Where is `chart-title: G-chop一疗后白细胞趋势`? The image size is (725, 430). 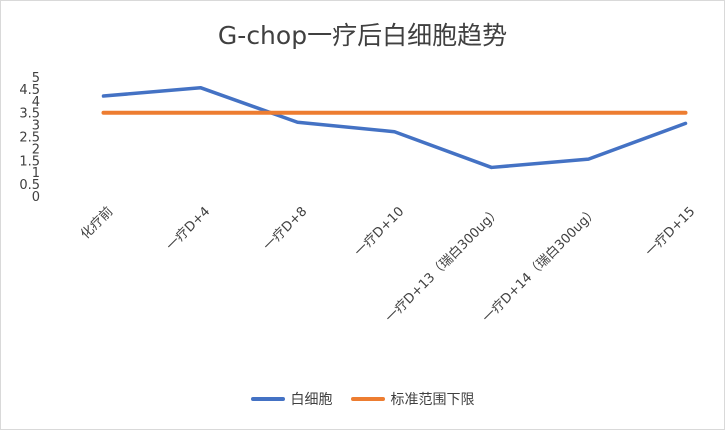
chart-title: G-chop一疗后白细胞趋势 is located at coordinates (362, 35).